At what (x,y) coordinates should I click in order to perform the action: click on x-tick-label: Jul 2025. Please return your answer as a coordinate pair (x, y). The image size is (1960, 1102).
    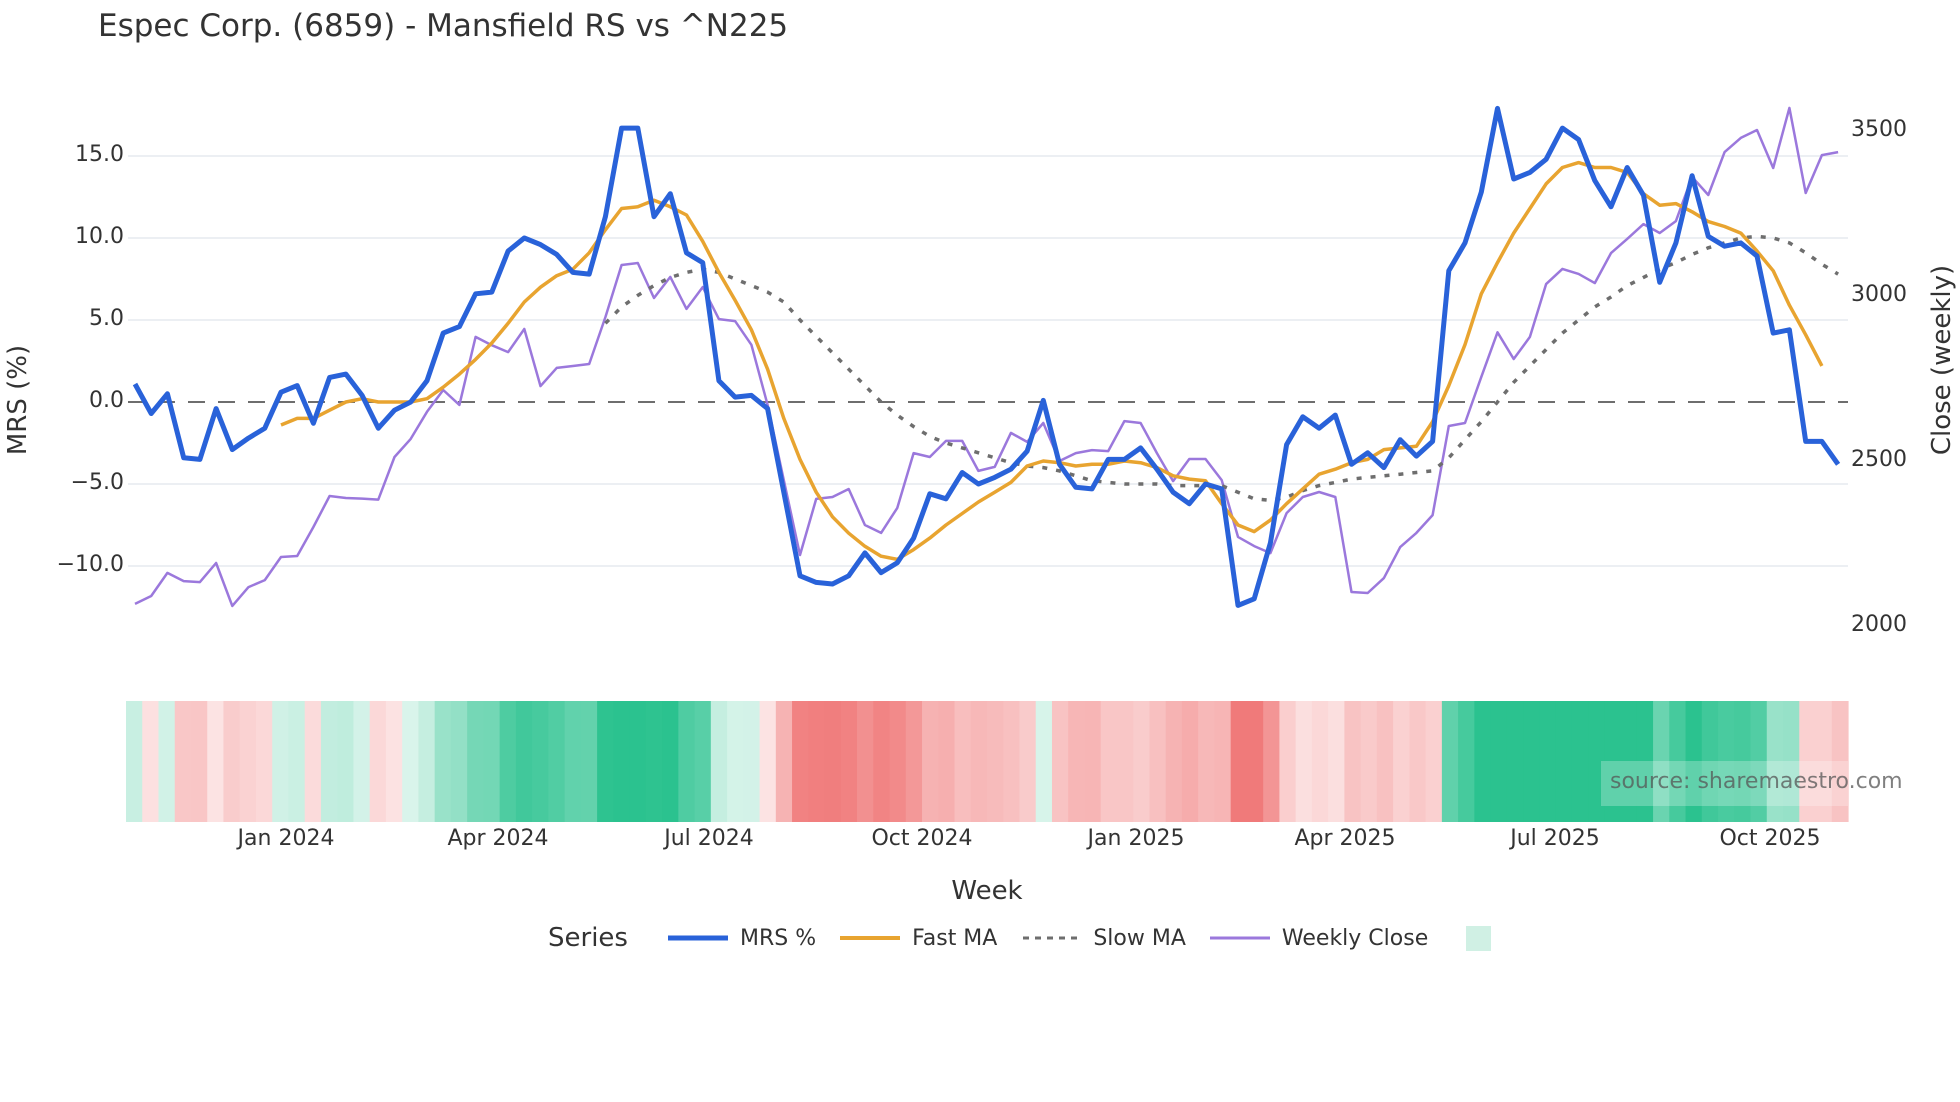
    Looking at the image, I should click on (1555, 838).